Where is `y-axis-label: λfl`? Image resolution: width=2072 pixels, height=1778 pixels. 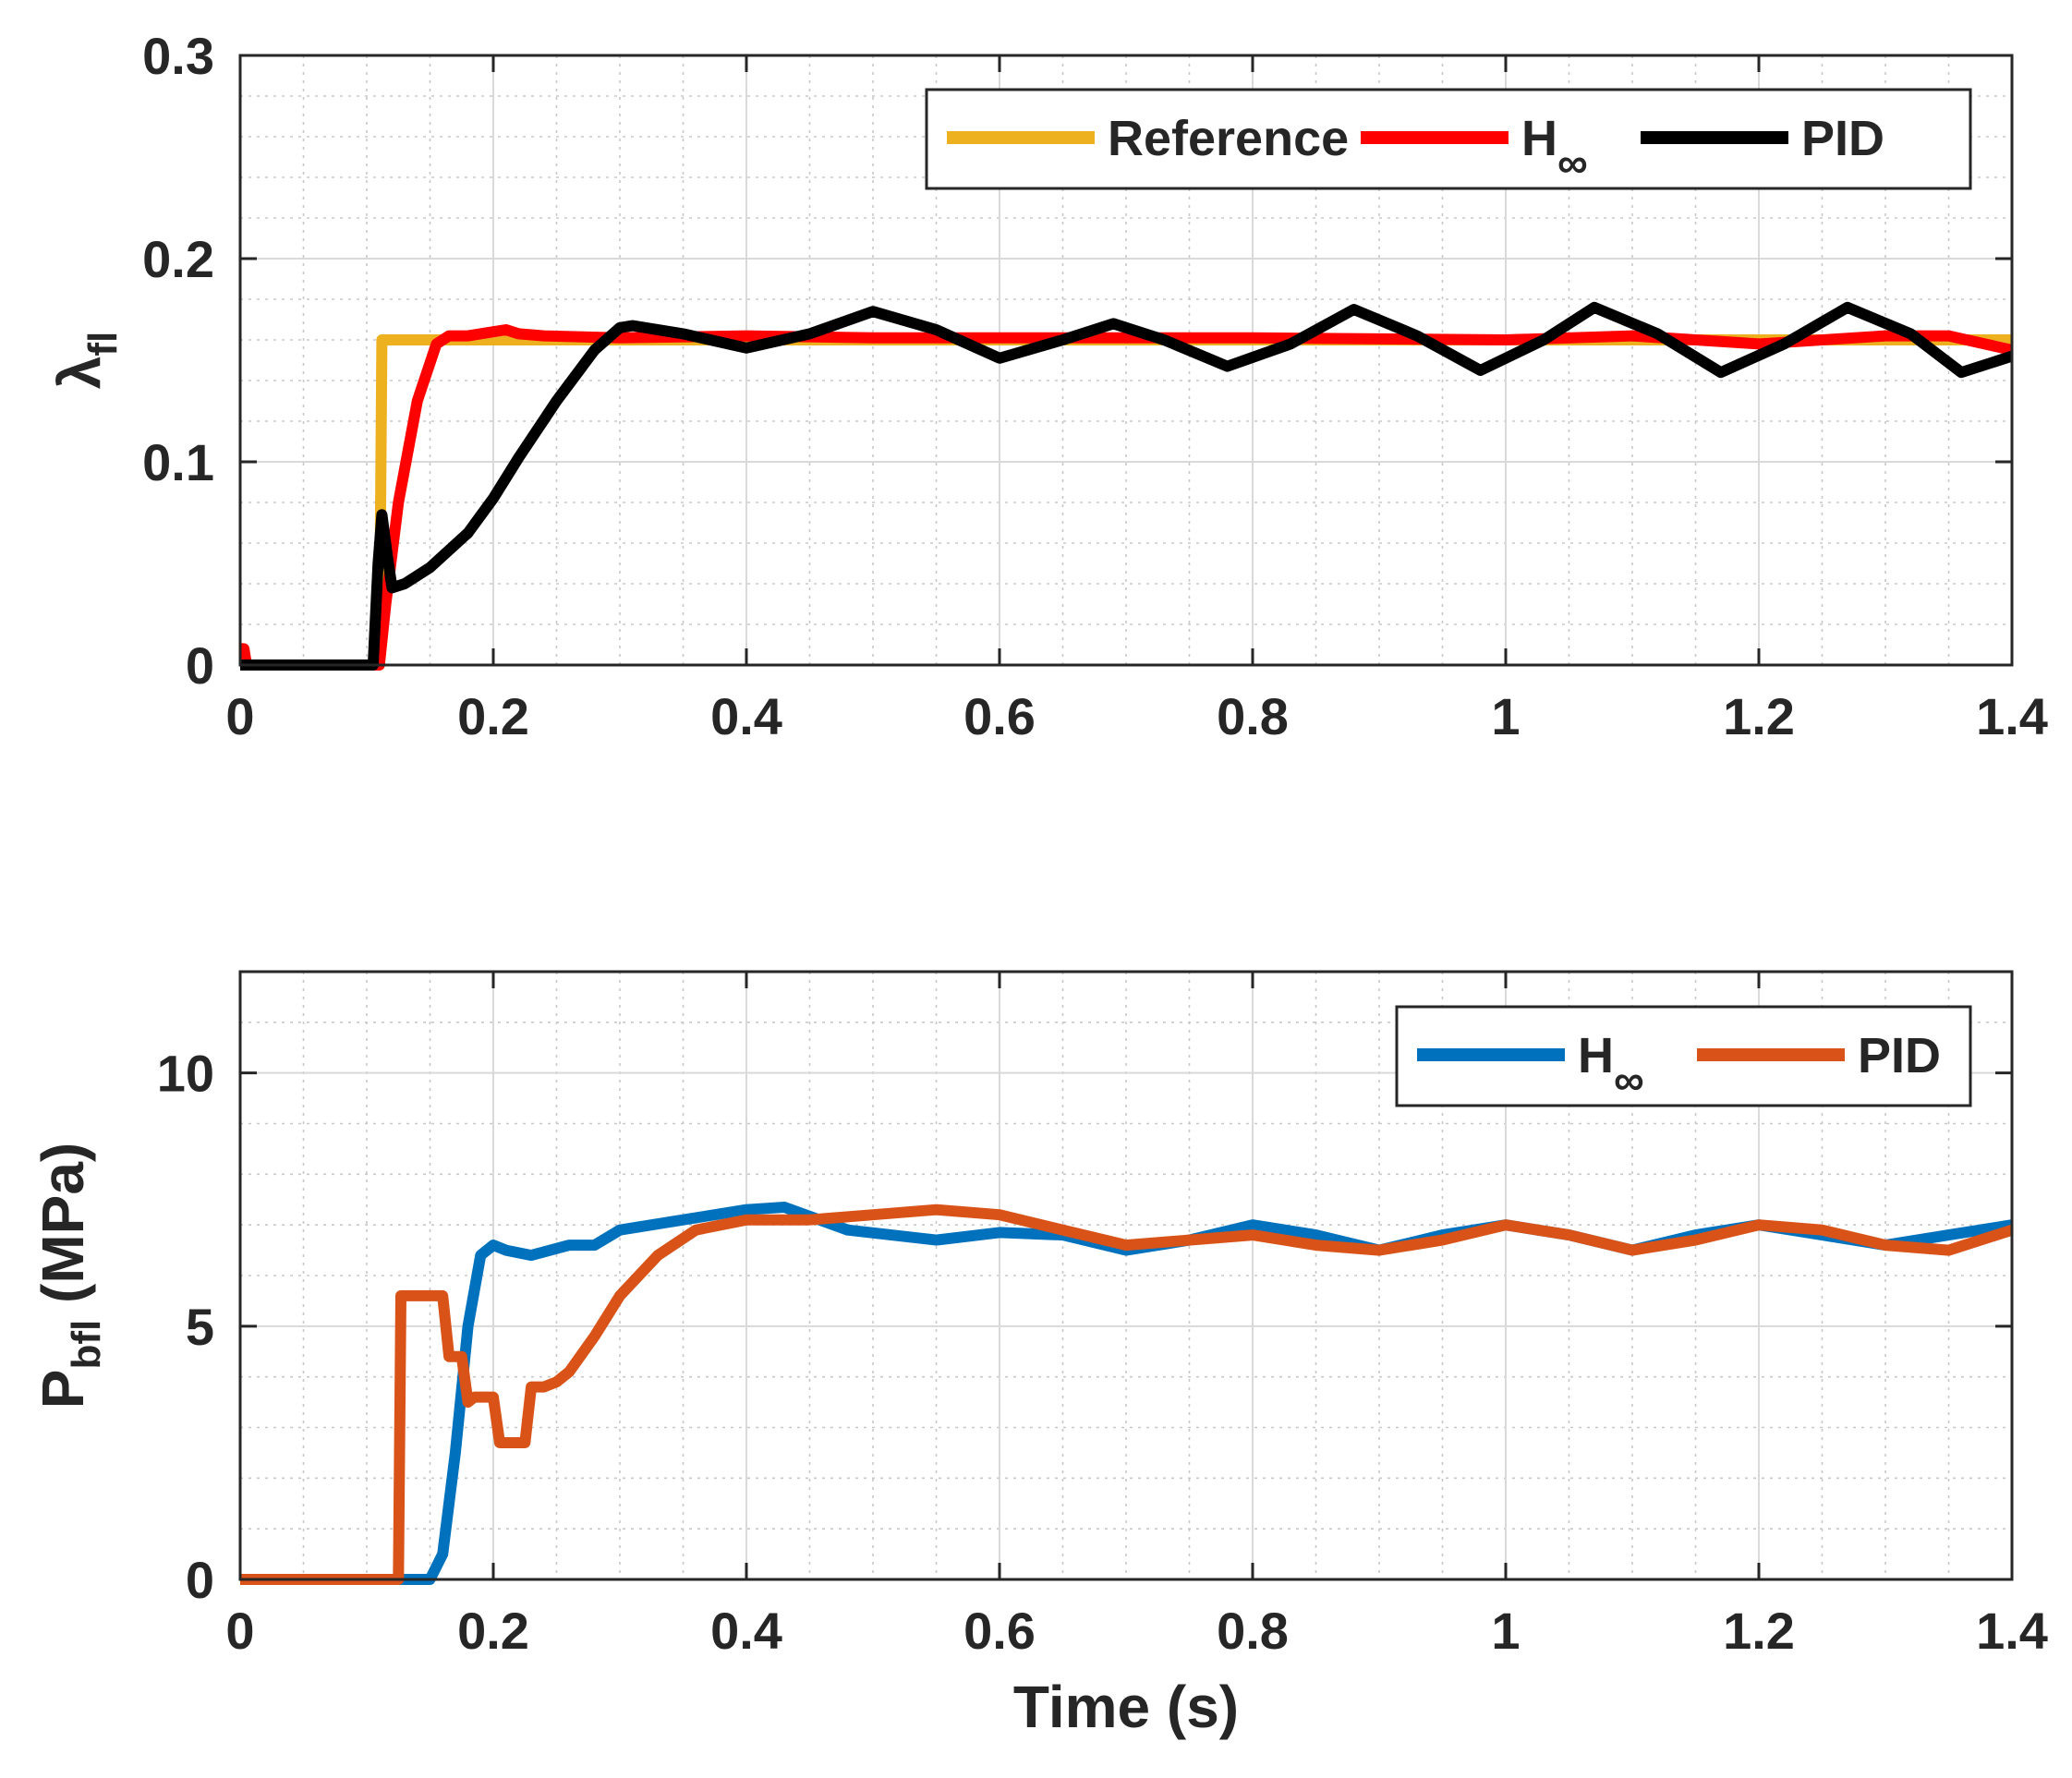
y-axis-label: λfl is located at coordinates (86, 360).